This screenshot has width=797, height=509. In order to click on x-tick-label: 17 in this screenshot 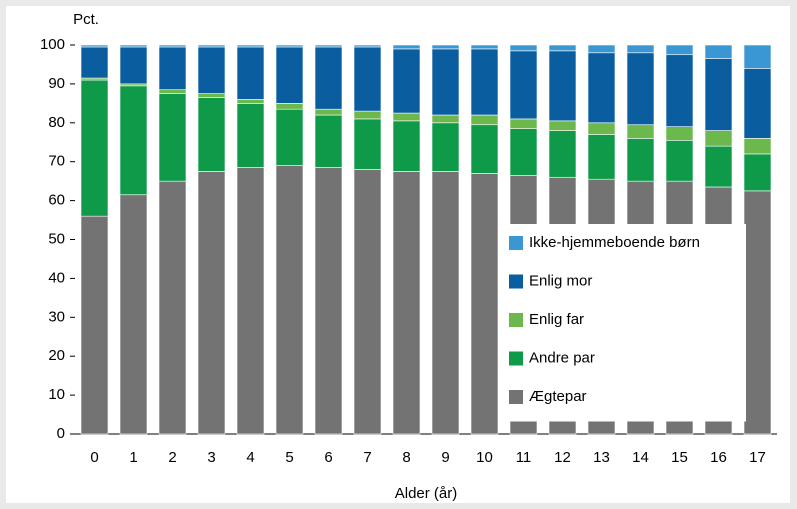, I will do `click(757, 457)`.